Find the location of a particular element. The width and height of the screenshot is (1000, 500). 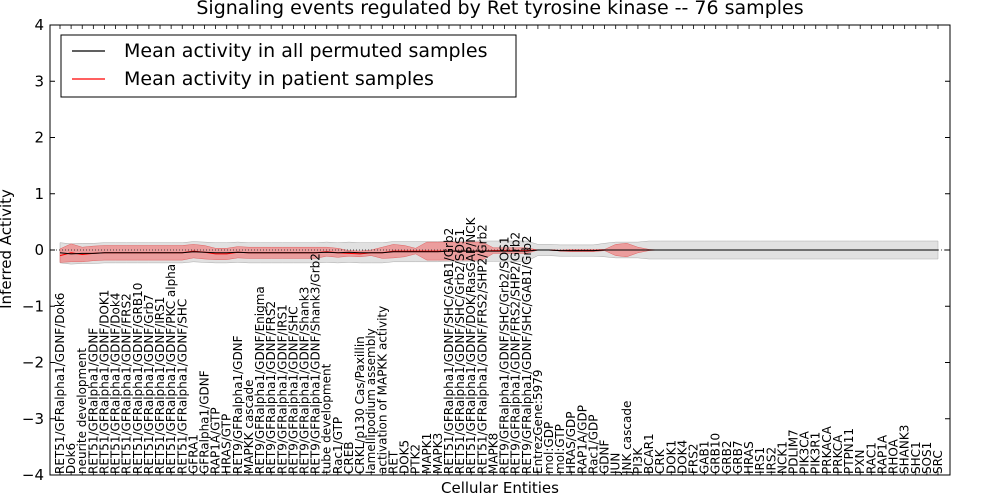

x-tick-label: tube development is located at coordinates (327, 418).